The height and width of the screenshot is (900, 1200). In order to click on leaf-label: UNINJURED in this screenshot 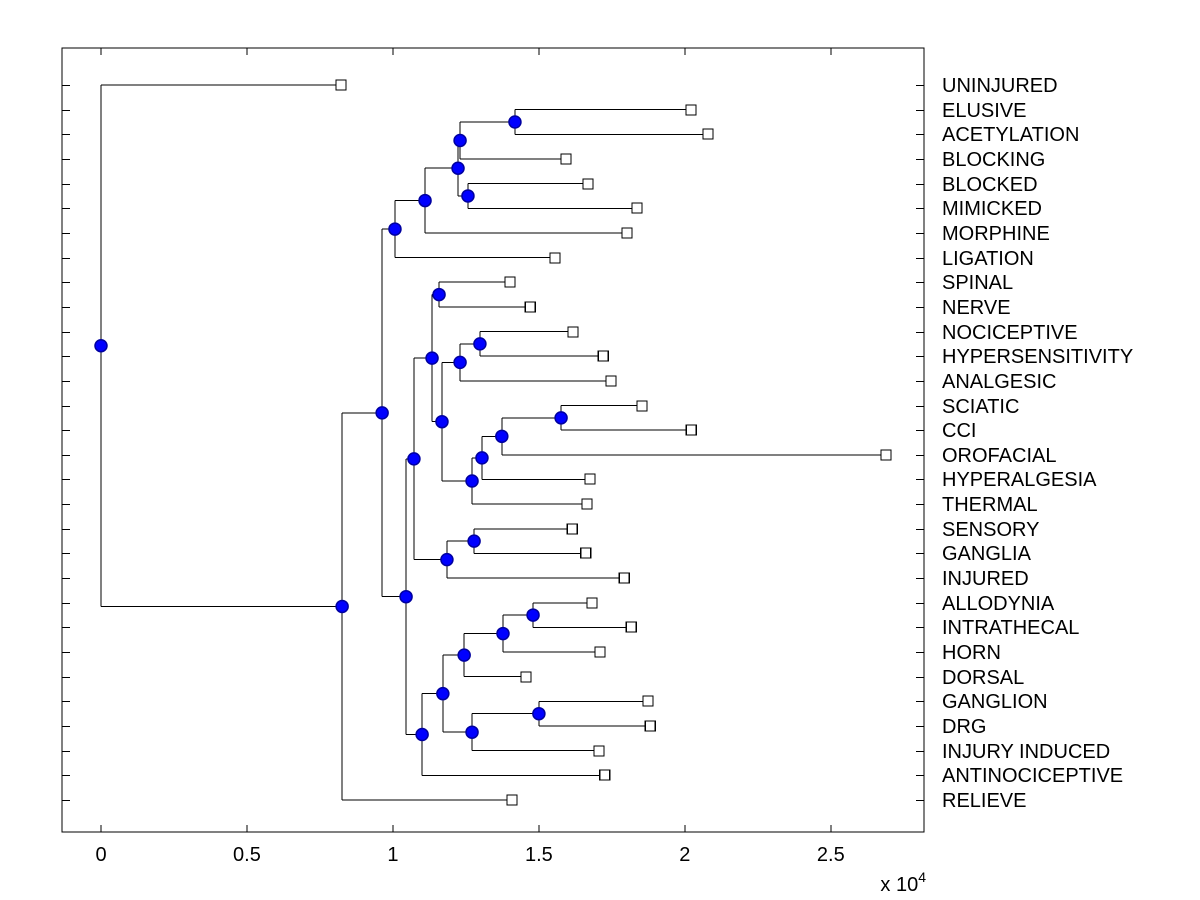, I will do `click(1000, 86)`.